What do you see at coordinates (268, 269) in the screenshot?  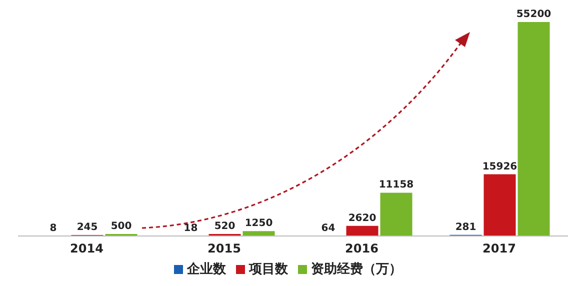 I see `legend-label: 项目数` at bounding box center [268, 269].